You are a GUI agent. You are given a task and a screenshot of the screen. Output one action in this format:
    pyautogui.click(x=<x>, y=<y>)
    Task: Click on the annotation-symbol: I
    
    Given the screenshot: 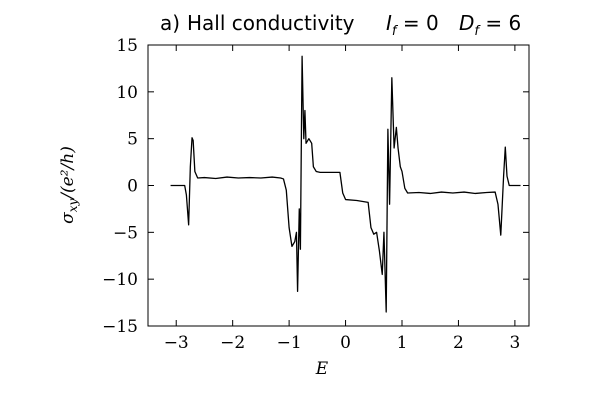 What is the action you would take?
    pyautogui.click(x=389, y=23)
    